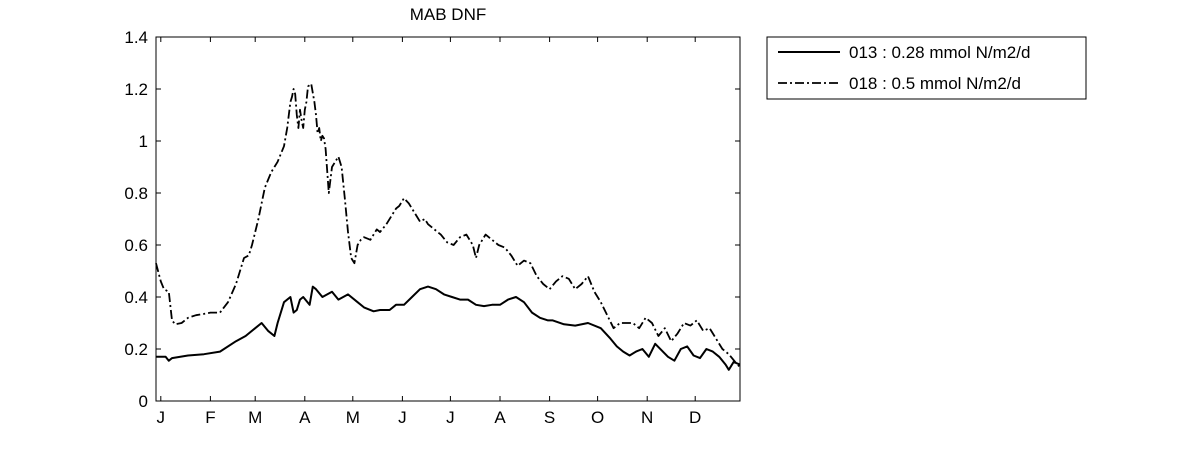 Image resolution: width=1200 pixels, height=450 pixels. I want to click on x-tick-label: F, so click(210, 417).